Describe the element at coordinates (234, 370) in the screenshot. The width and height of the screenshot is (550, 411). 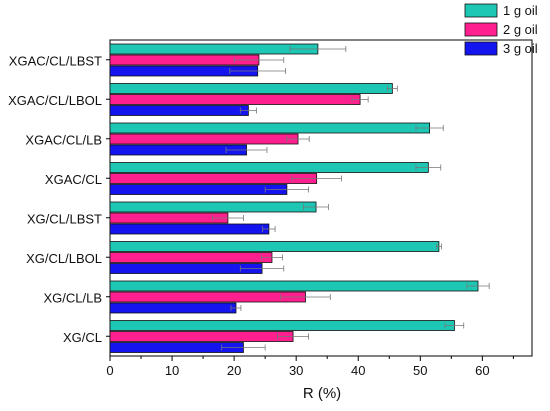
I see `x-tick-label-20: 20` at that location.